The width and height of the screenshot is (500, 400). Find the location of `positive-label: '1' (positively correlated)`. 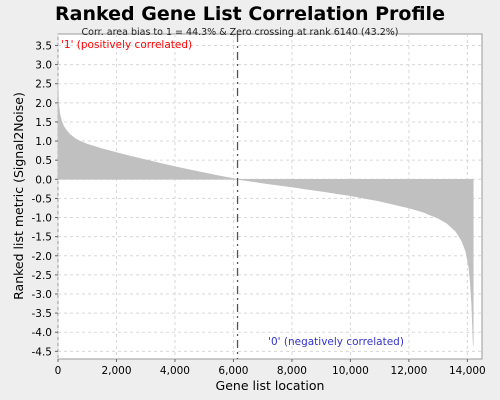

positive-label: '1' (positively correlated) is located at coordinates (126, 45).